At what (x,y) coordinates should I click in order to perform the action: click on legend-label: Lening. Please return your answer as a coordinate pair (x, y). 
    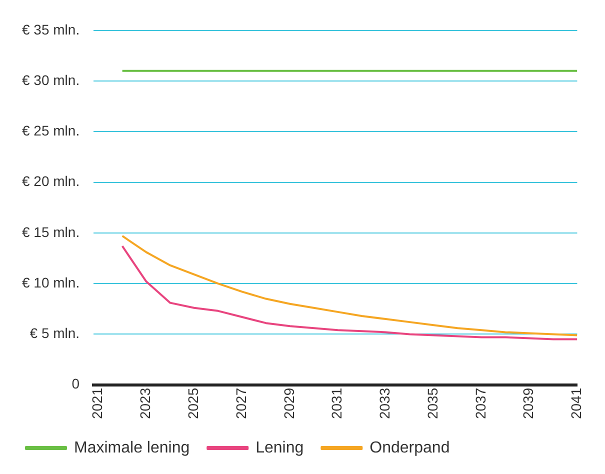
    Looking at the image, I should click on (280, 447).